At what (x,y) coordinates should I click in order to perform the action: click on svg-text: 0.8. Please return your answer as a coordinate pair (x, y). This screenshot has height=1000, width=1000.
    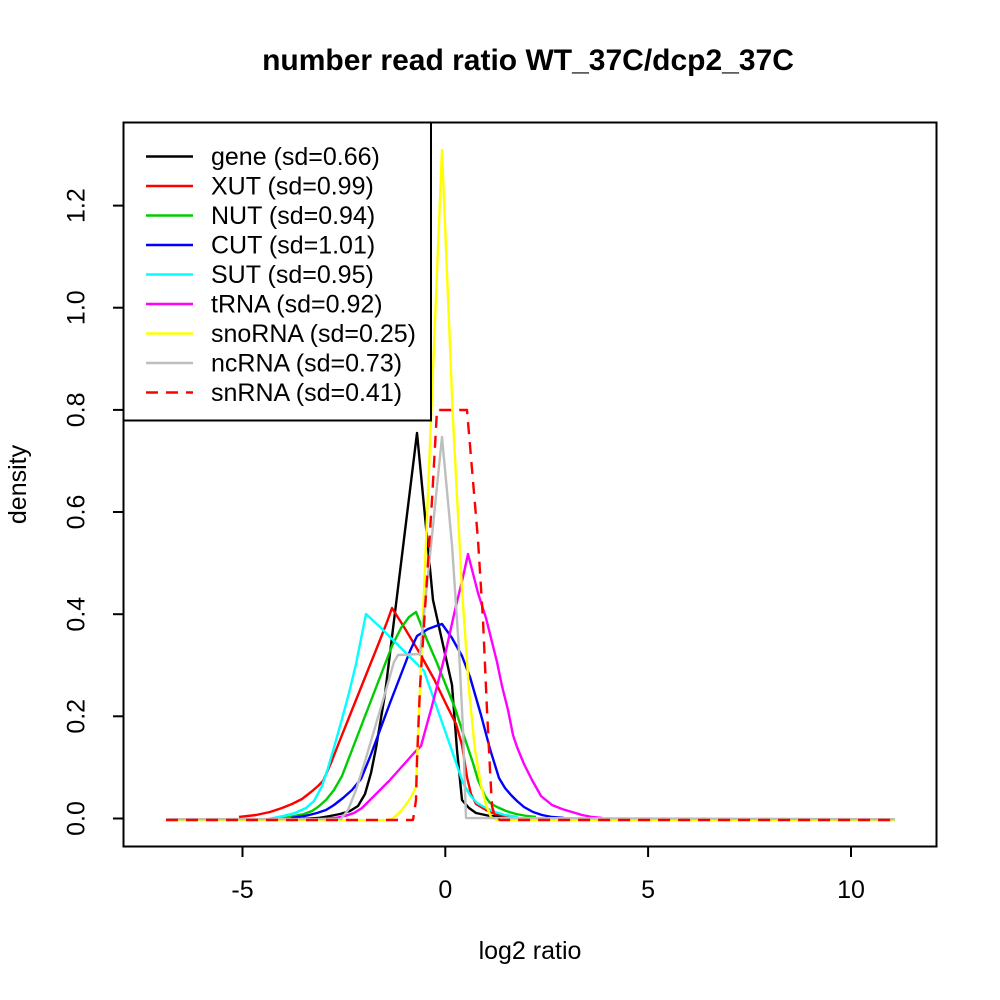
    Looking at the image, I should click on (77, 410).